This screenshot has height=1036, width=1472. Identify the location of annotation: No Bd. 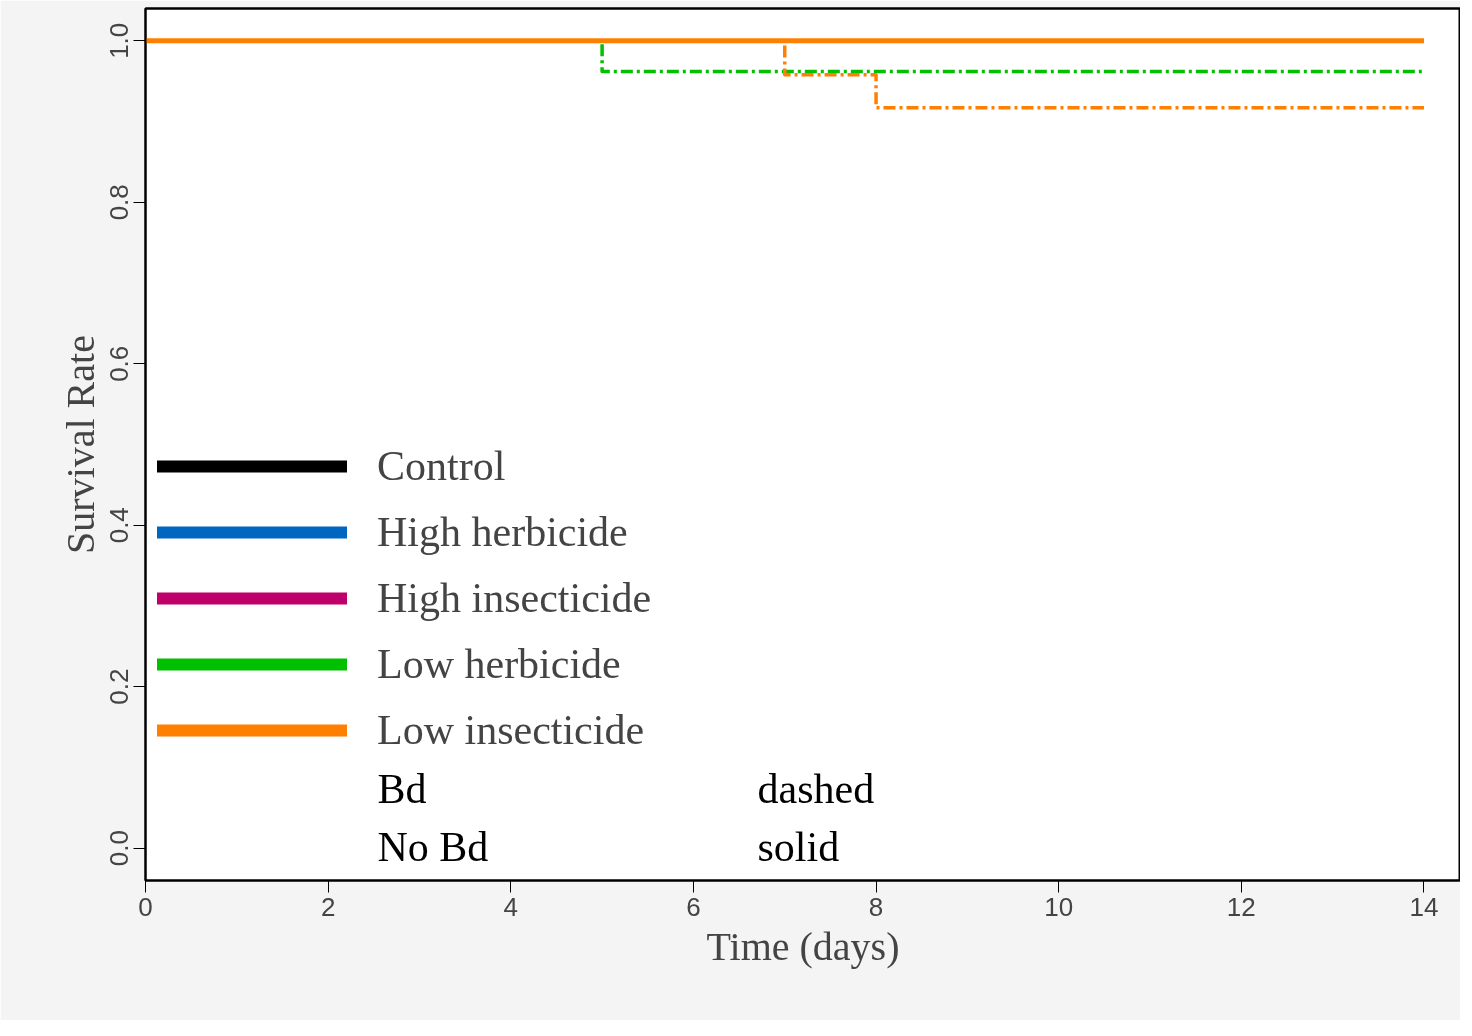
(433, 846).